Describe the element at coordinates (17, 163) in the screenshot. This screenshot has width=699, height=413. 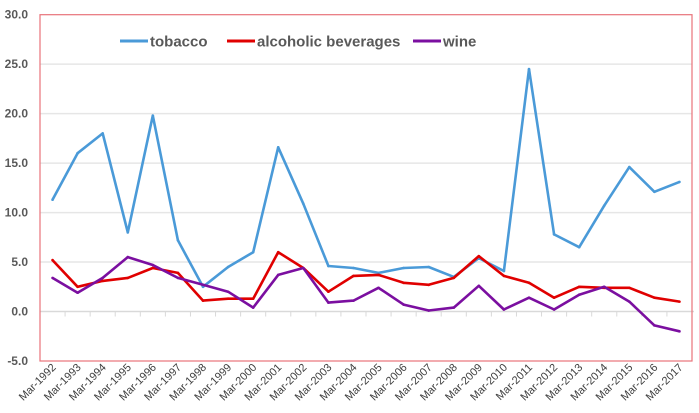
I see `y-tick-label: 15.0` at that location.